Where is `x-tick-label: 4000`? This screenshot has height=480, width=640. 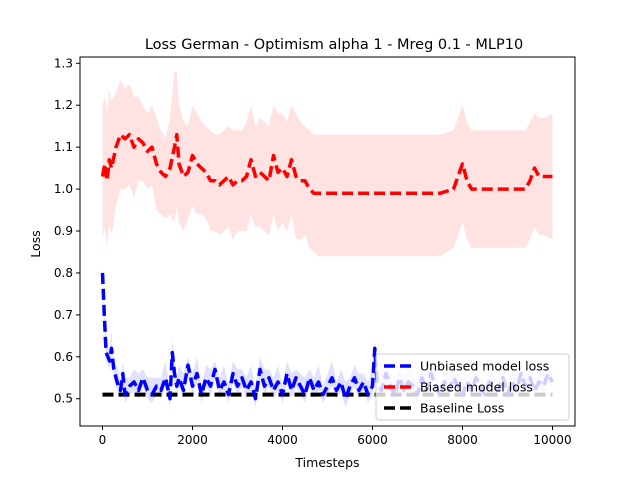 x-tick-label: 4000 is located at coordinates (282, 440).